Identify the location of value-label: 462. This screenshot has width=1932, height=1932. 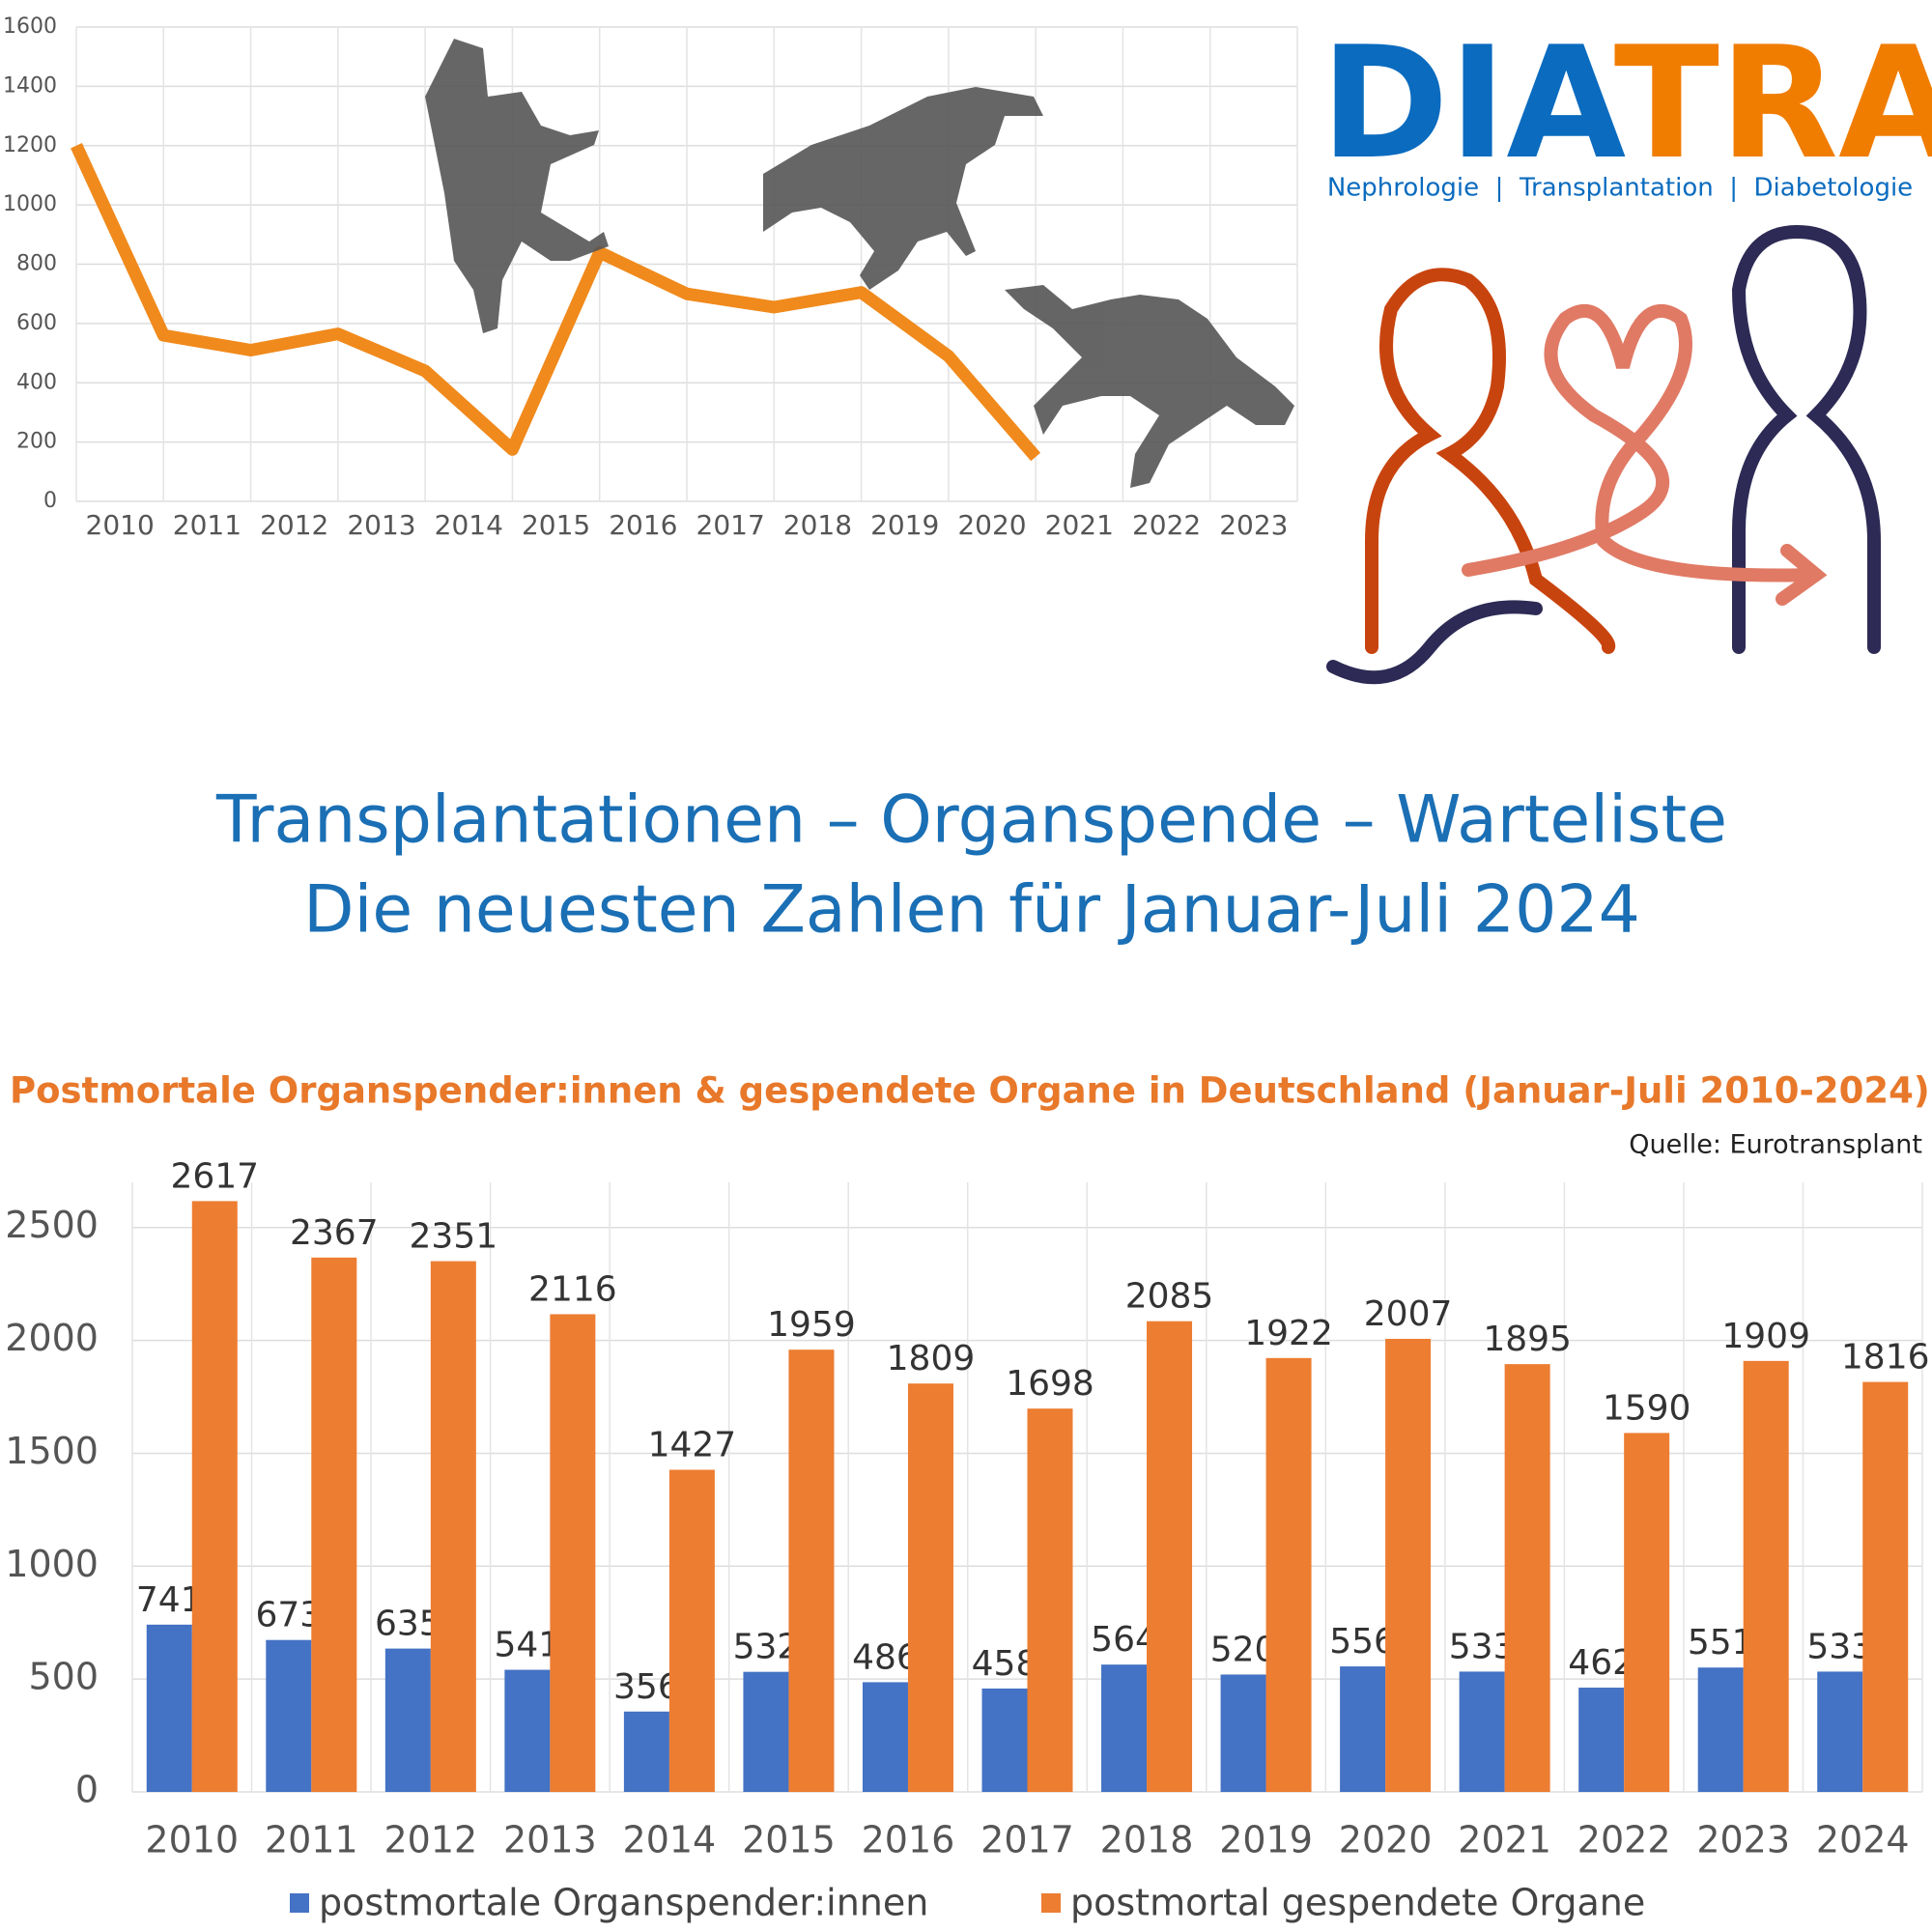
(1601, 1663).